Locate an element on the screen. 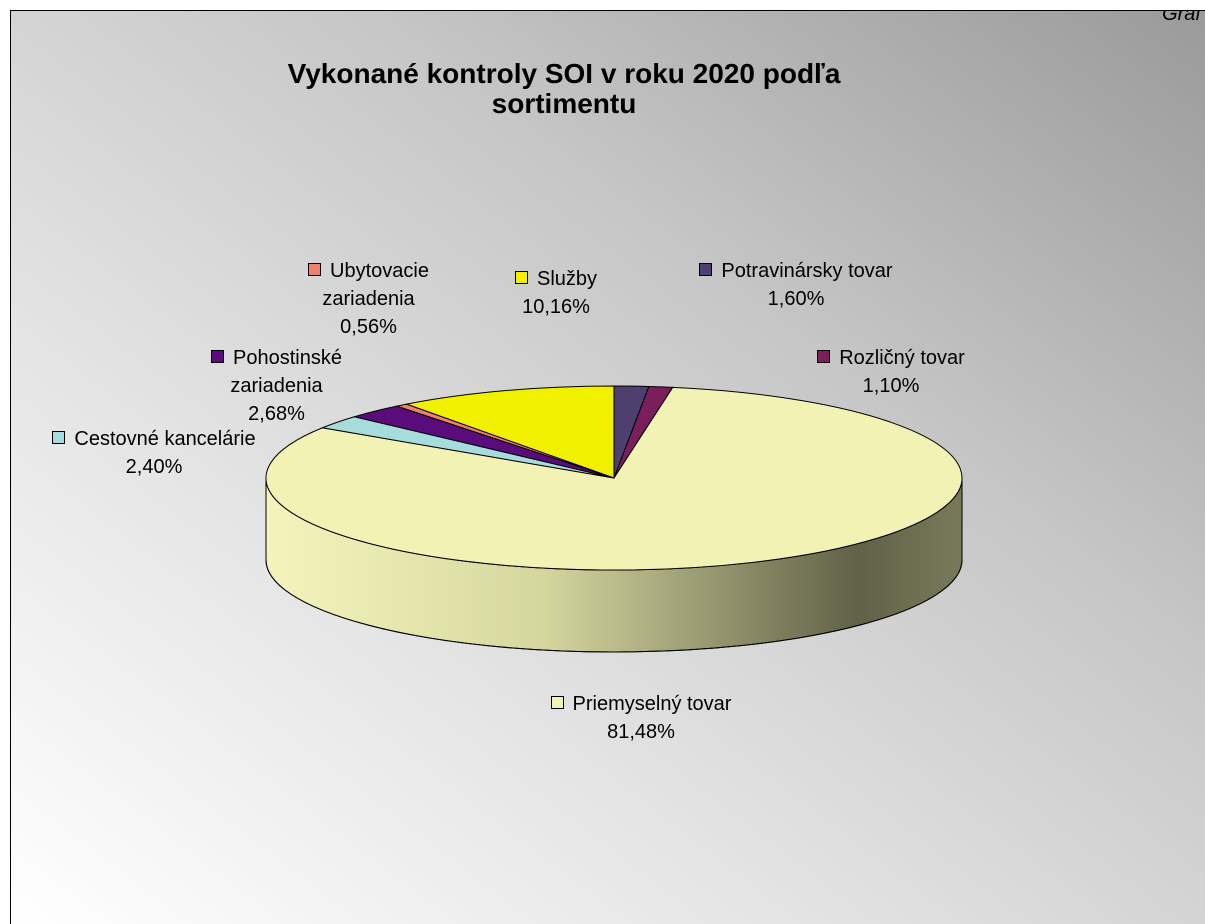  category-label: Pohostinské zariadenia is located at coordinates (286, 372).